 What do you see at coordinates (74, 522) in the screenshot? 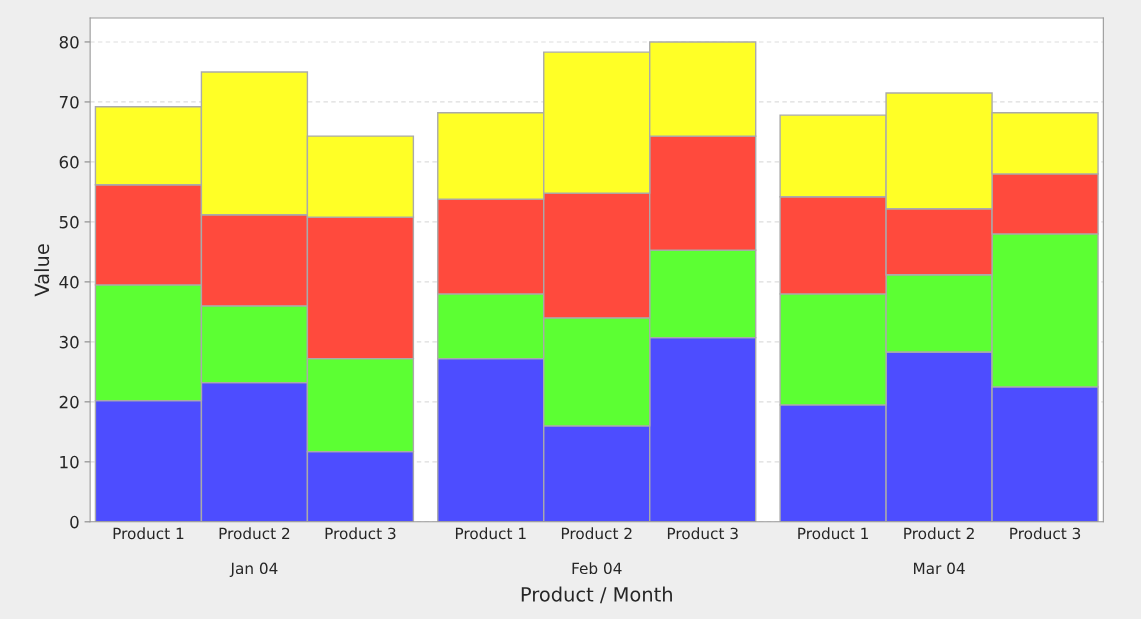
I see `y-tick-label: 0` at bounding box center [74, 522].